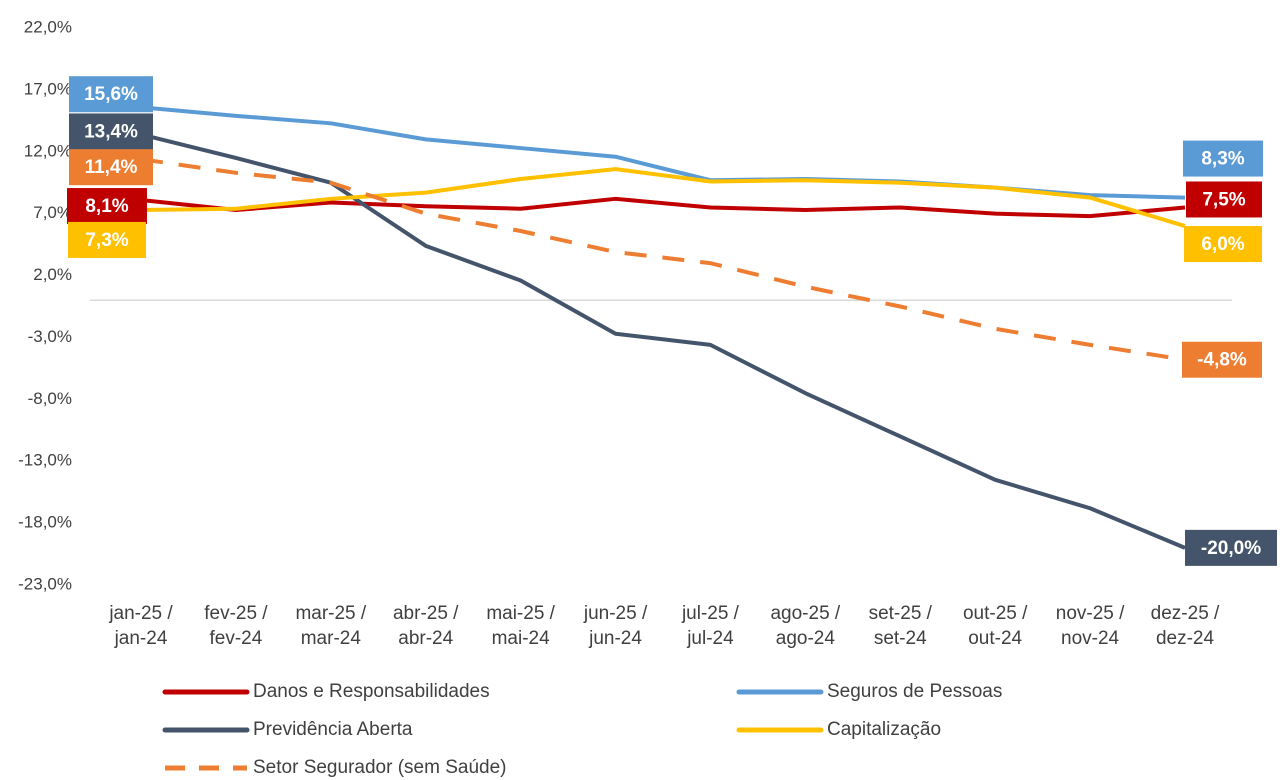 This screenshot has width=1286, height=780. Describe the element at coordinates (50, 336) in the screenshot. I see `y-tick-label: -3,0%` at that location.